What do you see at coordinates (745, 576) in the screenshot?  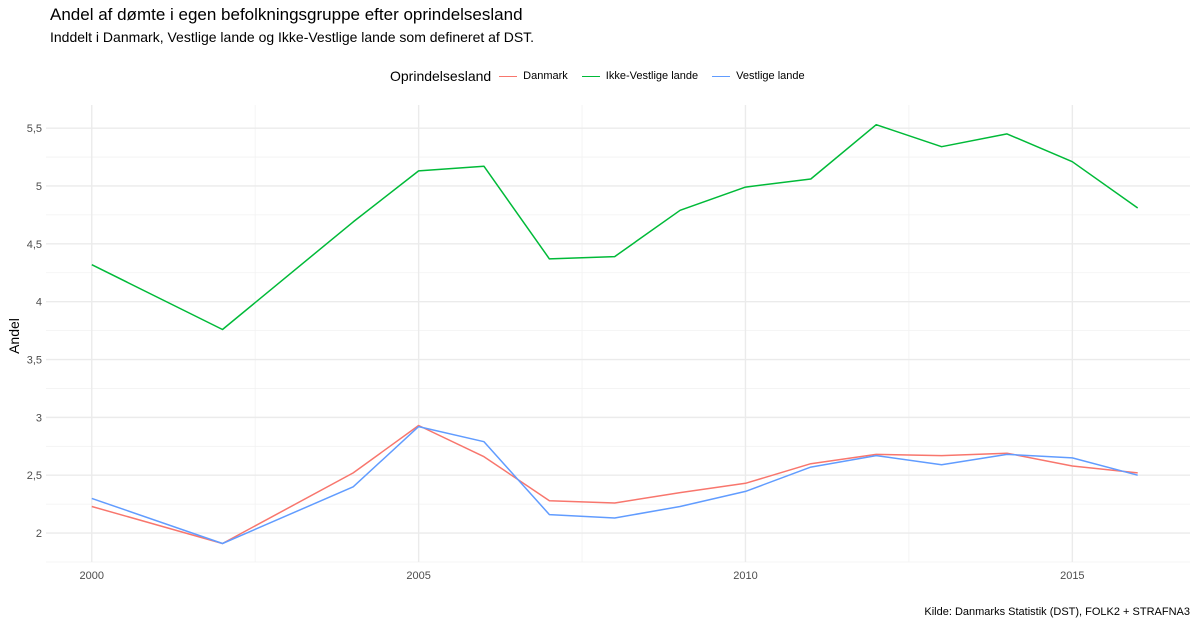 I see `x-tick-label: 2010` at bounding box center [745, 576].